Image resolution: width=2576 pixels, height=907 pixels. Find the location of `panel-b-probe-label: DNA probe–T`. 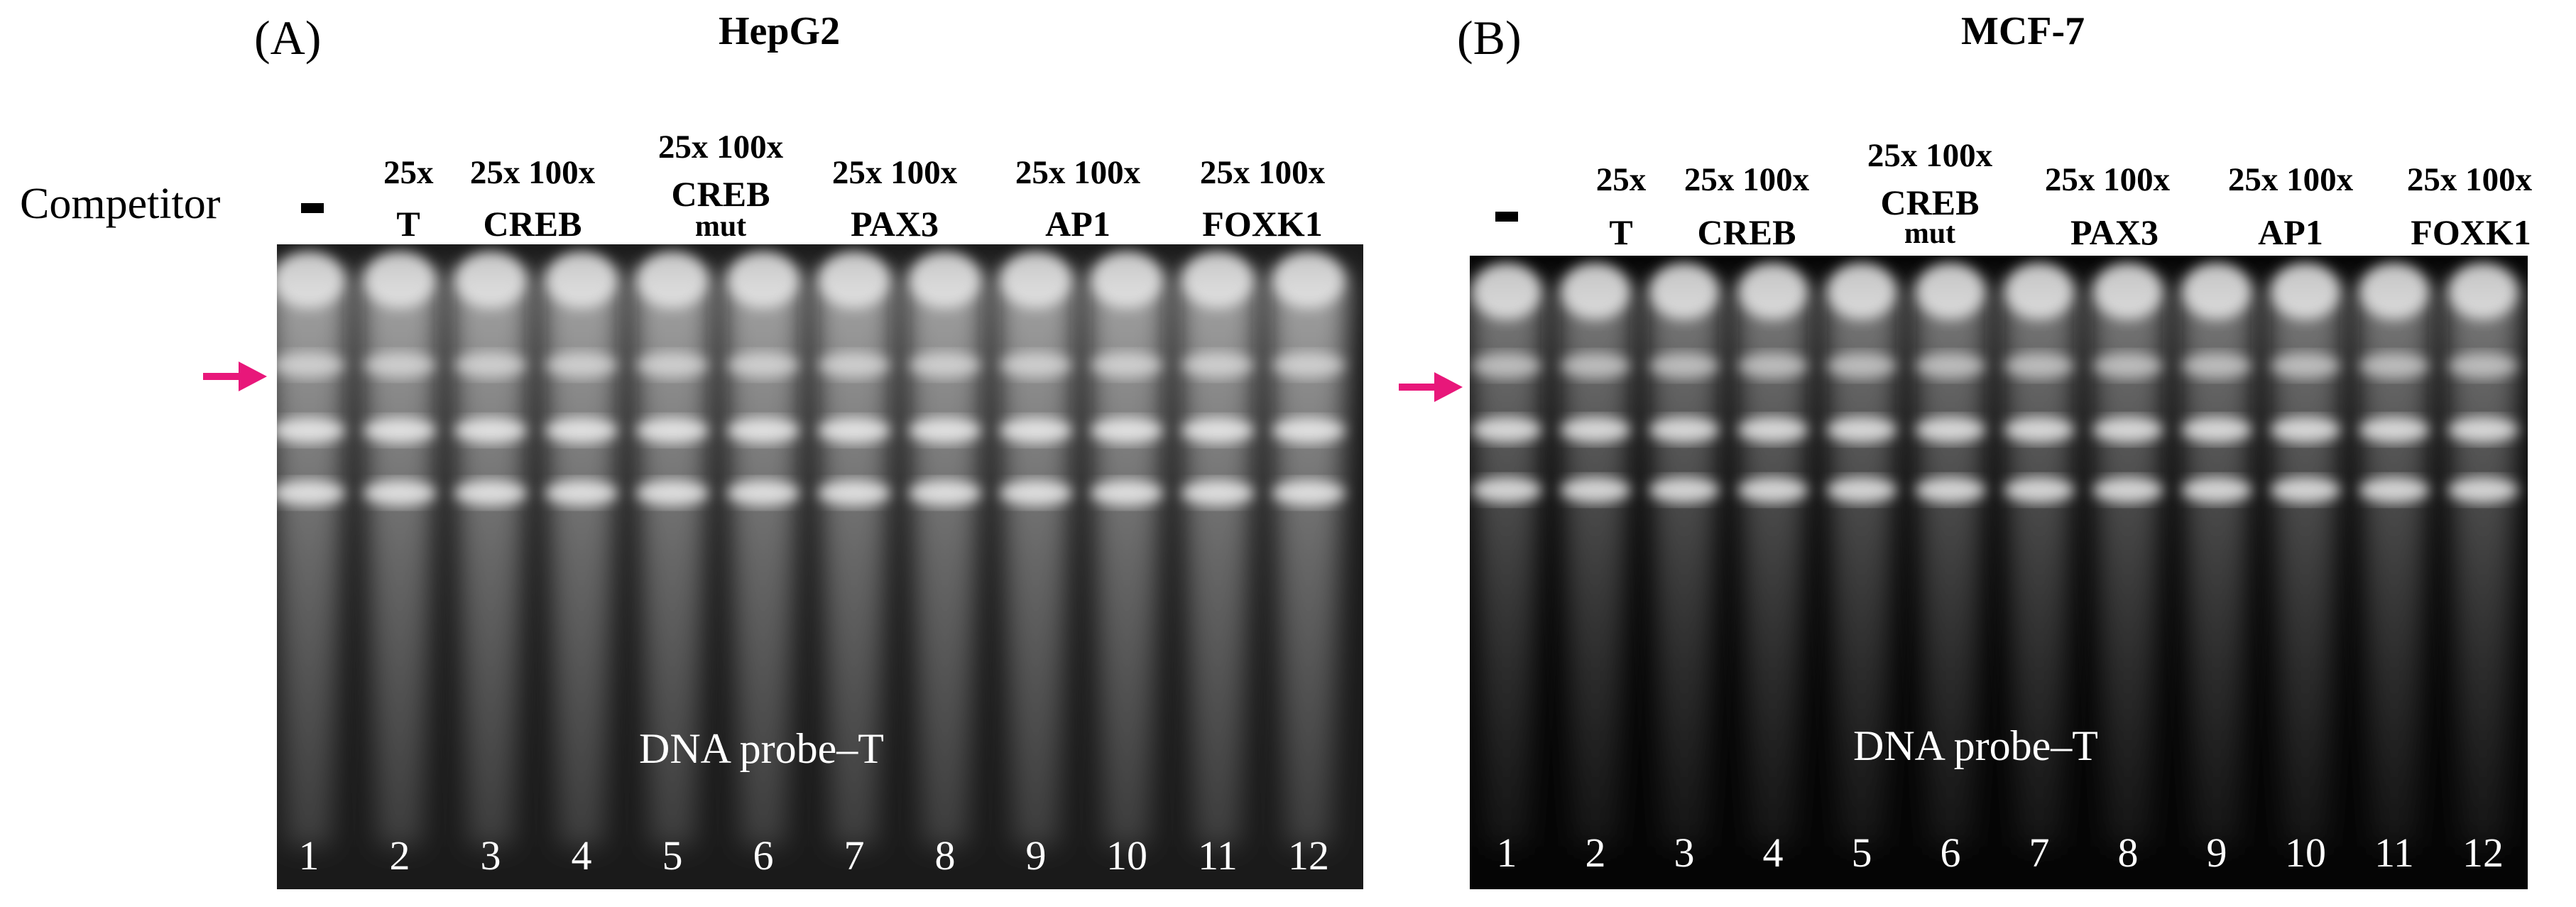

panel-b-probe-label: DNA probe–T is located at coordinates (1975, 746).